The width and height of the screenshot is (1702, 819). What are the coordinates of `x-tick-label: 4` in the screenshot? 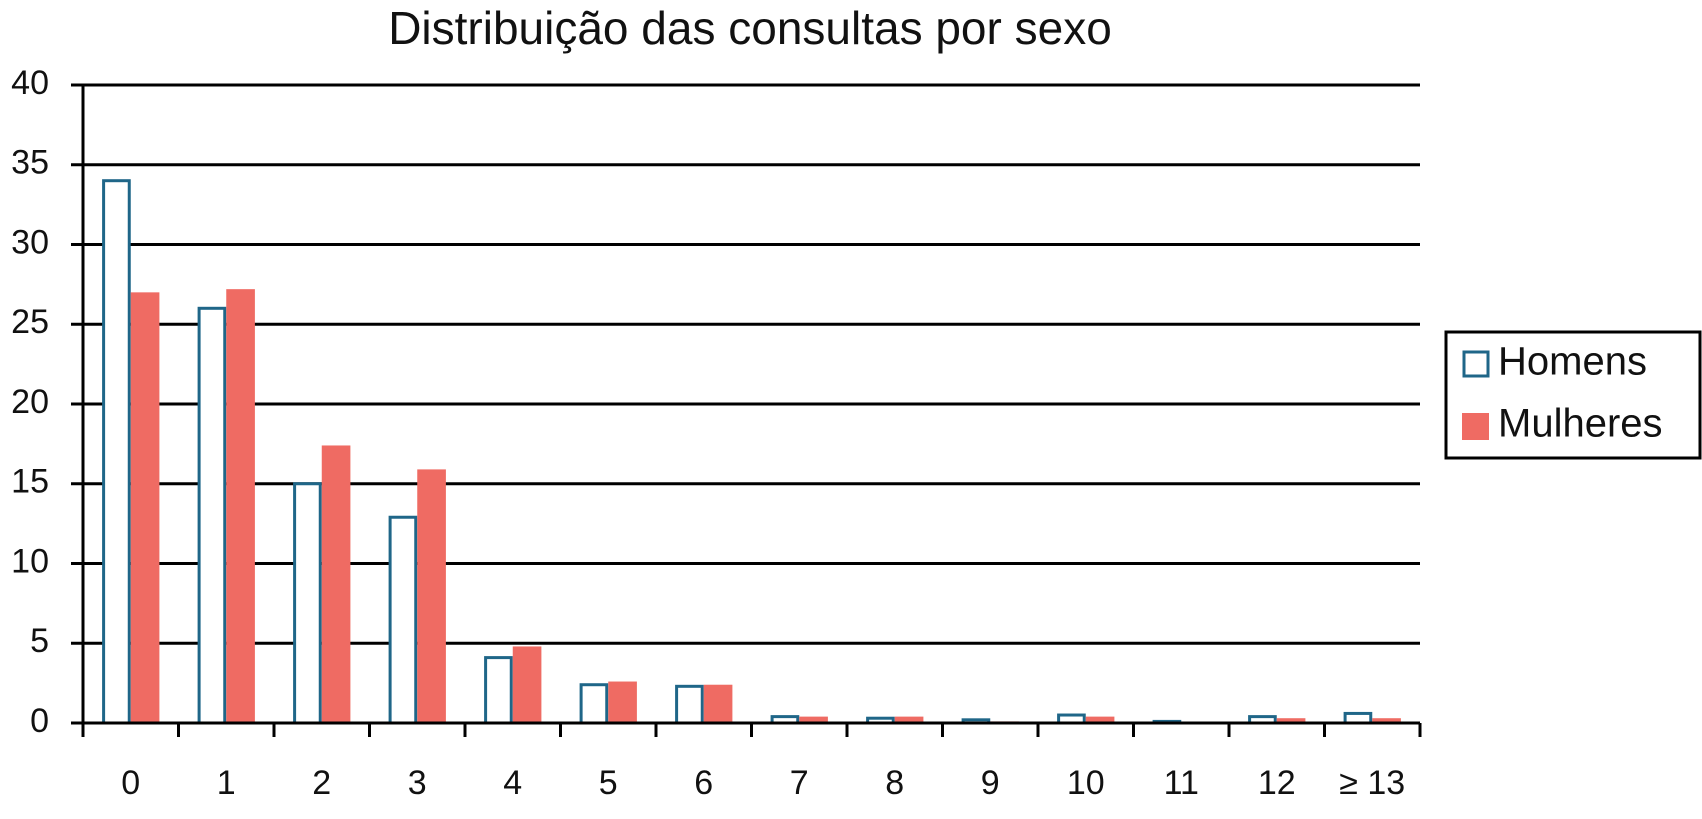 It's located at (512, 783).